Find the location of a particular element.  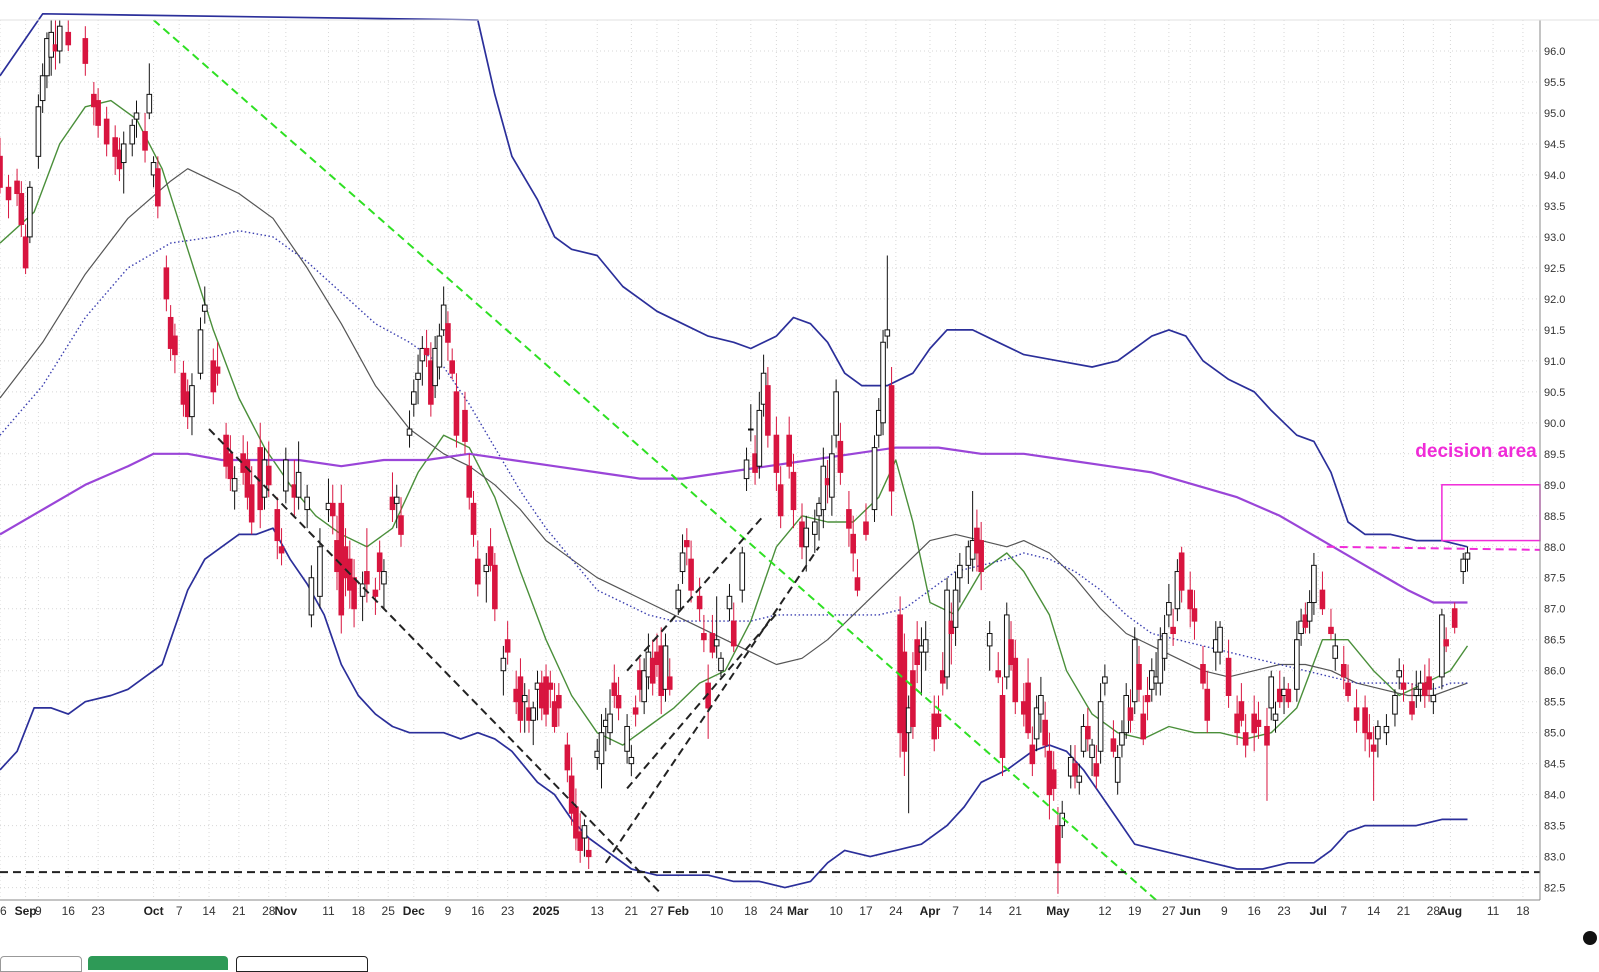

x-tick-label: Oct is located at coordinates (154, 911).